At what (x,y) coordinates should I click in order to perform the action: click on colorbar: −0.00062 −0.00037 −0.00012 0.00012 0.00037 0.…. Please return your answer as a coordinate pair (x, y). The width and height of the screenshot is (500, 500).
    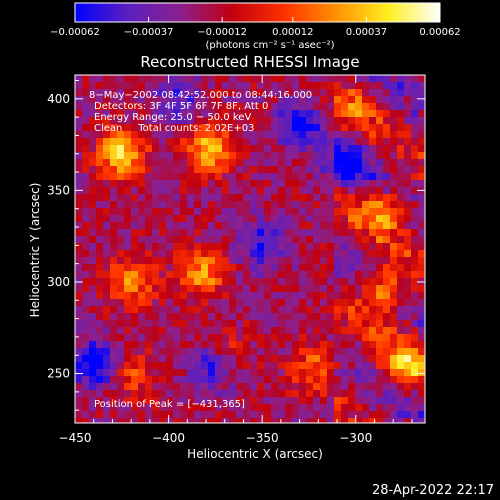
    Looking at the image, I should click on (255, 26).